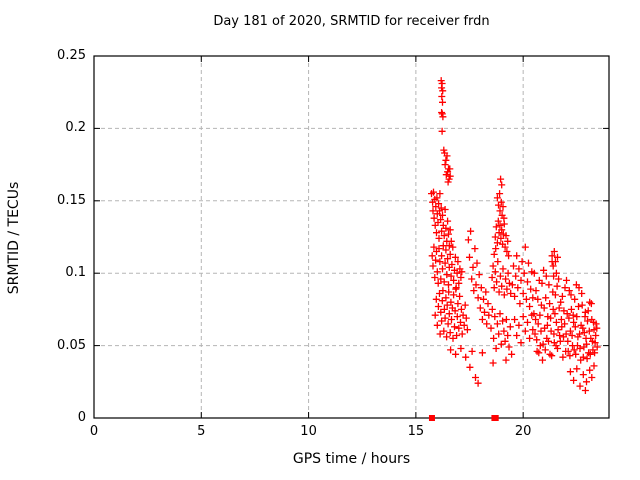  What do you see at coordinates (416, 431) in the screenshot?
I see `x-tick-label: 15` at bounding box center [416, 431].